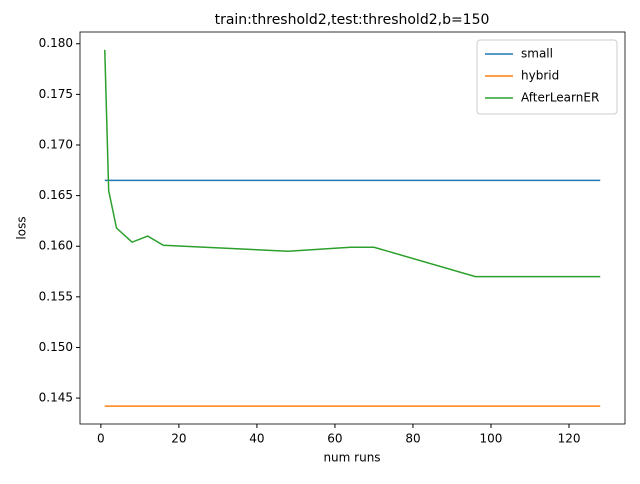 This screenshot has width=640, height=484. I want to click on y-tick-label: 0.150, so click(56, 347).